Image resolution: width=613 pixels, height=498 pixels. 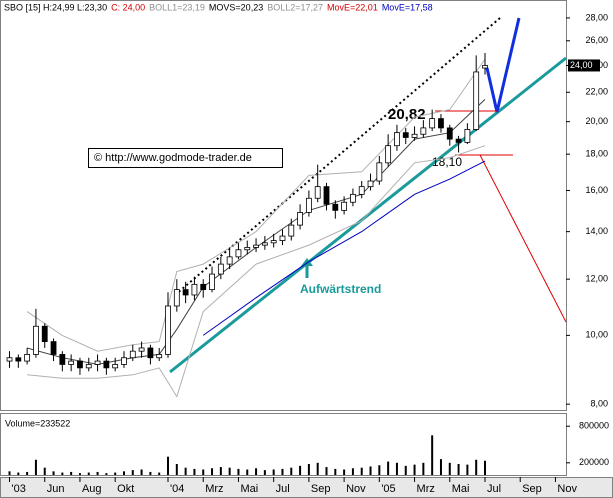 I want to click on header-item: C: 24,00, so click(x=128, y=7).